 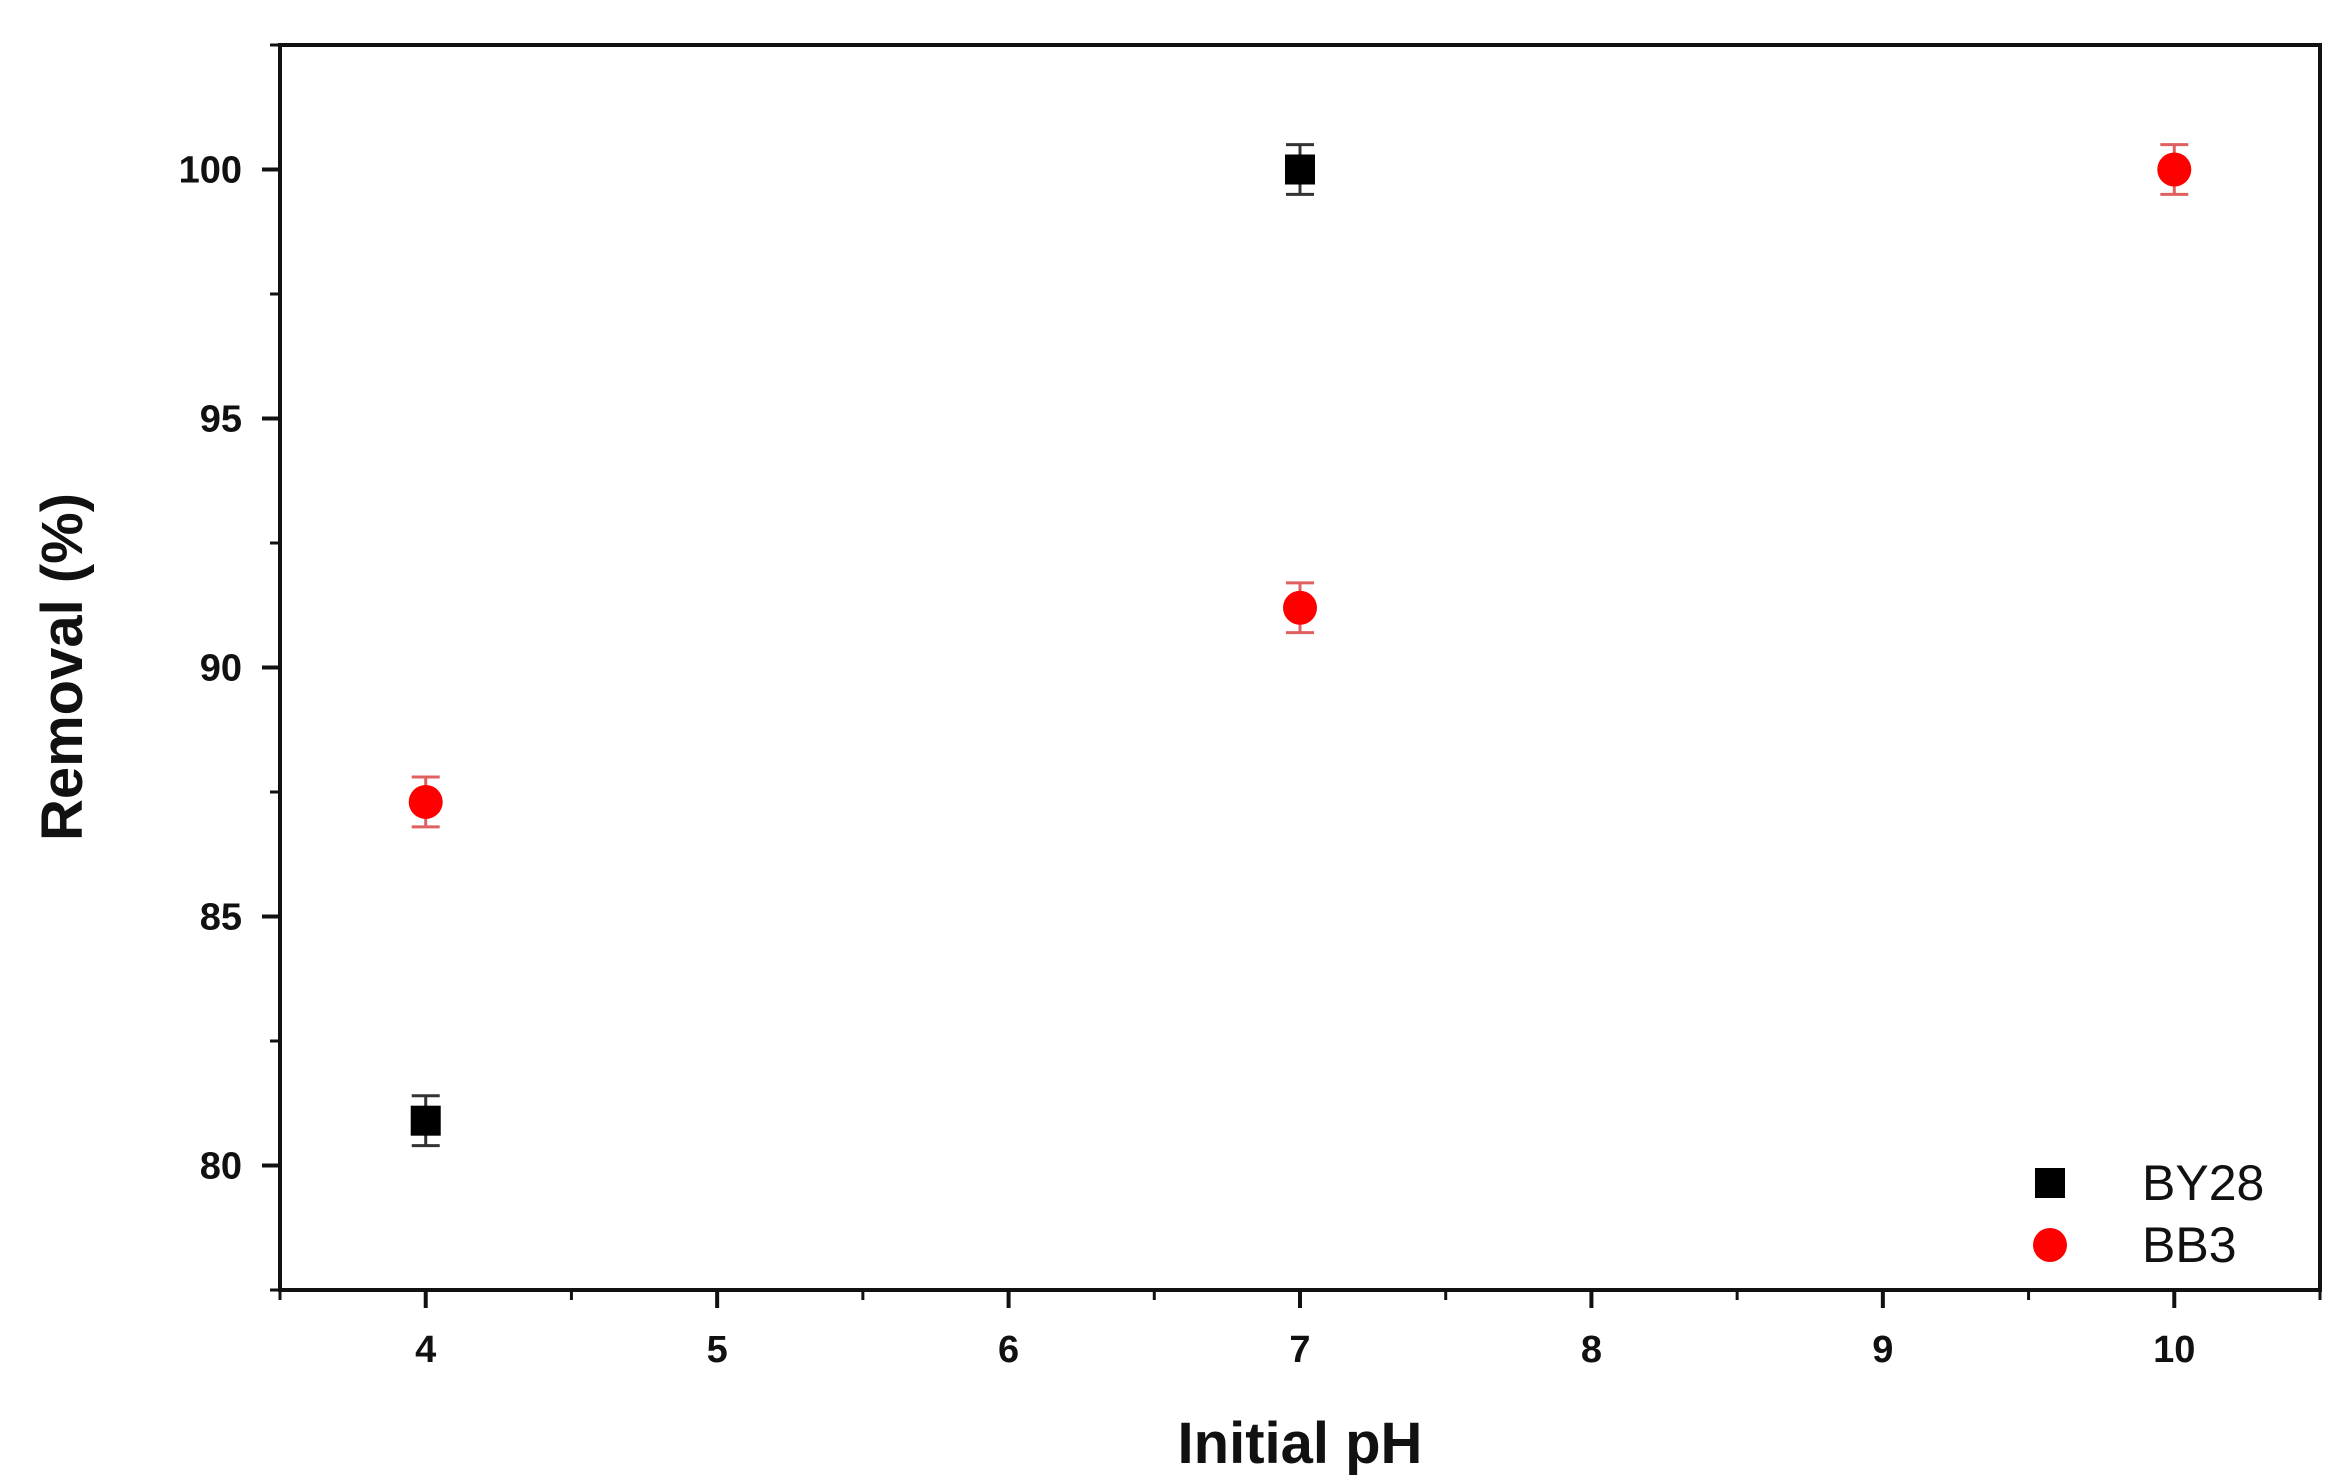 What do you see at coordinates (1300, 1443) in the screenshot?
I see `x-axis-title: Initial pH` at bounding box center [1300, 1443].